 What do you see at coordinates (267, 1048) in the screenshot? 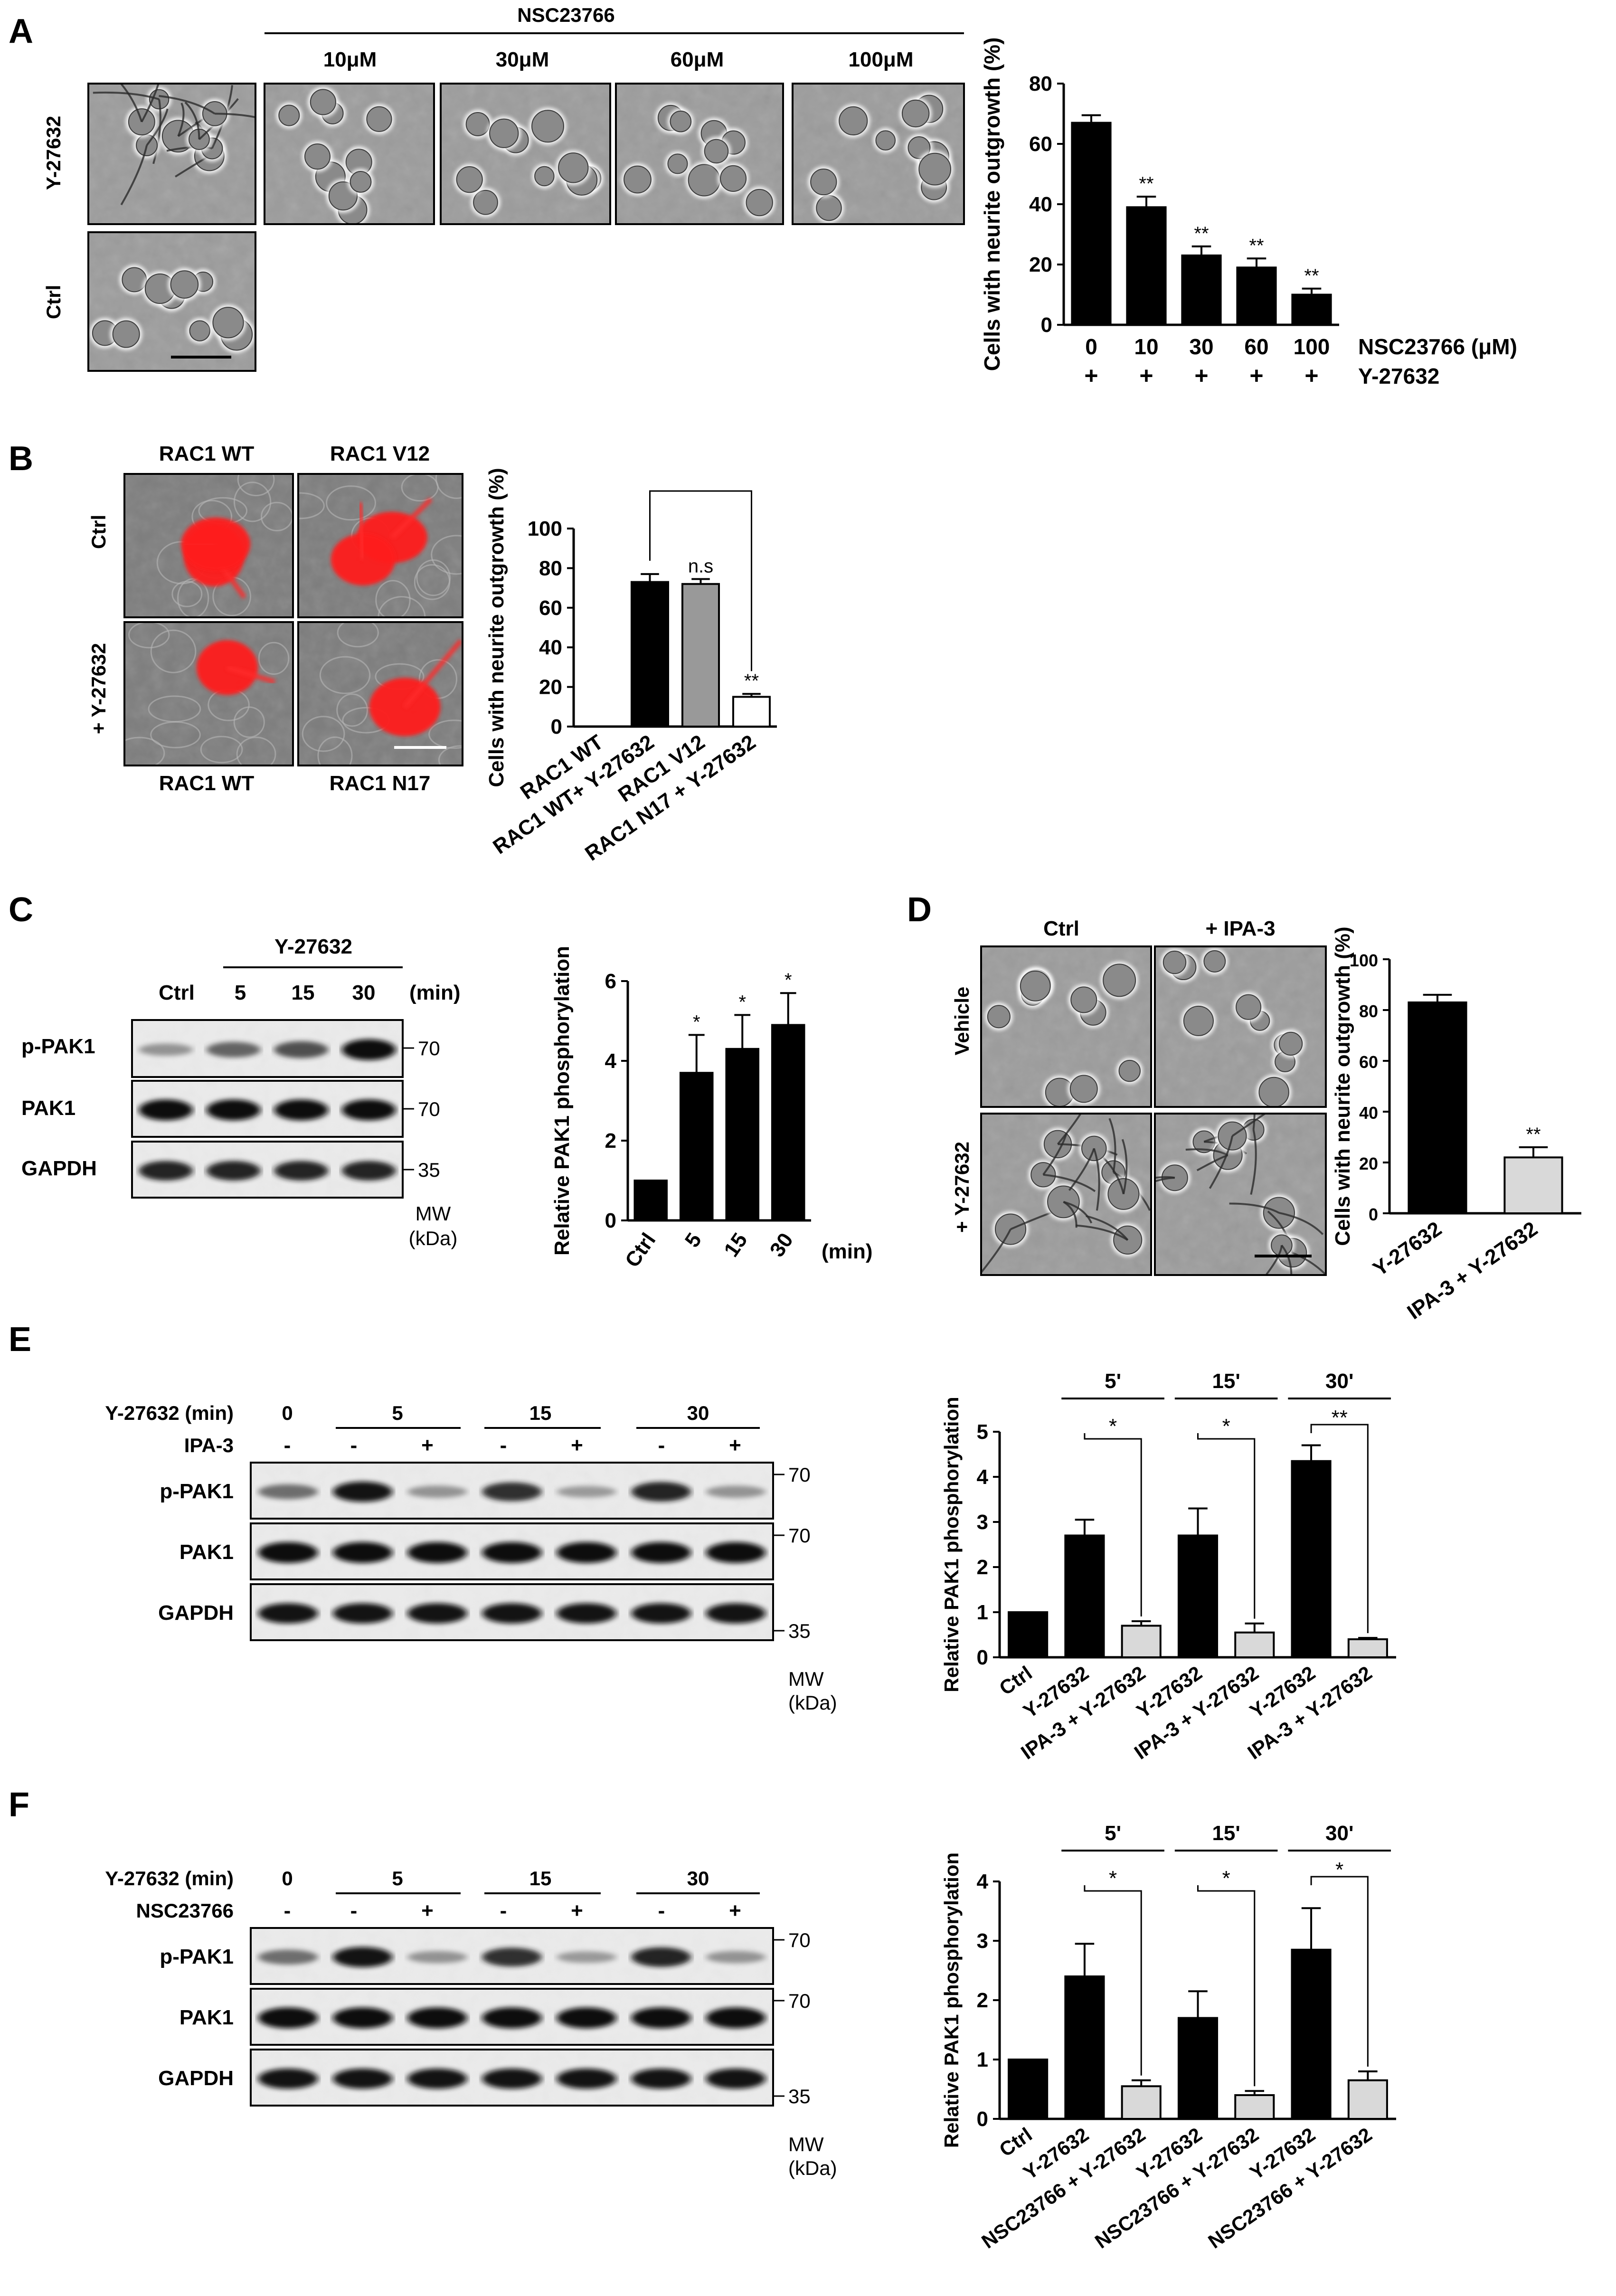
I see `blot-c-ppak1` at bounding box center [267, 1048].